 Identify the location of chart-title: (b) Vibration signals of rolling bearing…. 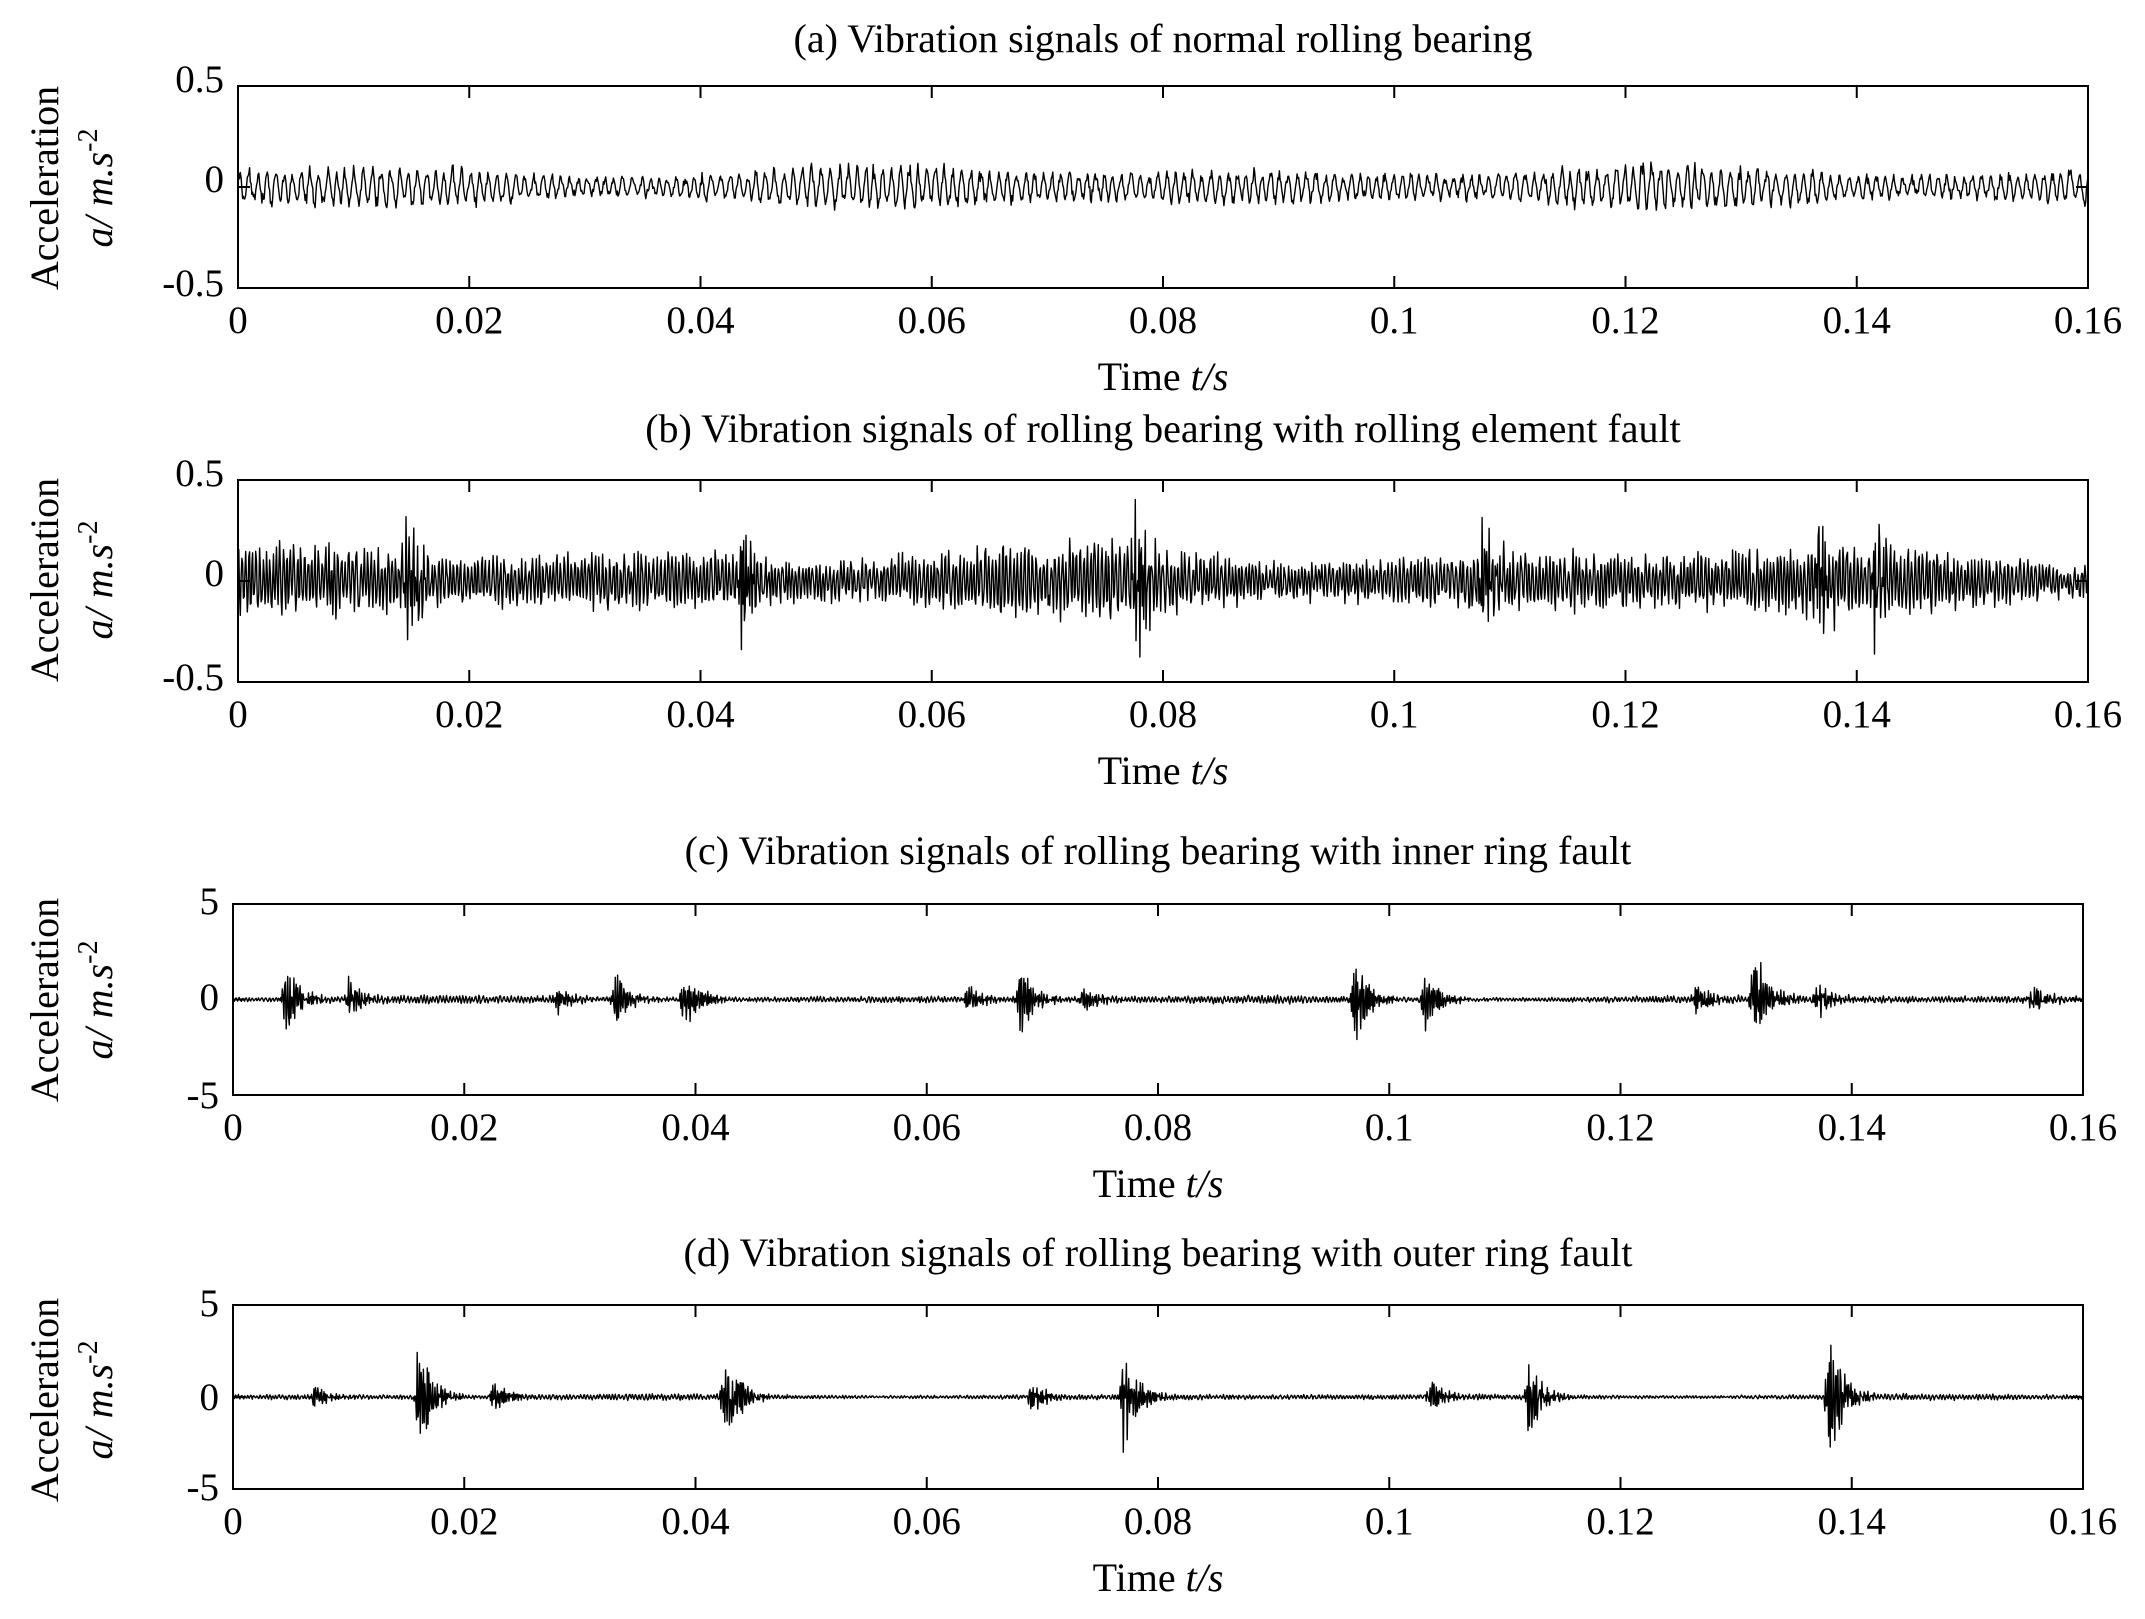
(1163, 428).